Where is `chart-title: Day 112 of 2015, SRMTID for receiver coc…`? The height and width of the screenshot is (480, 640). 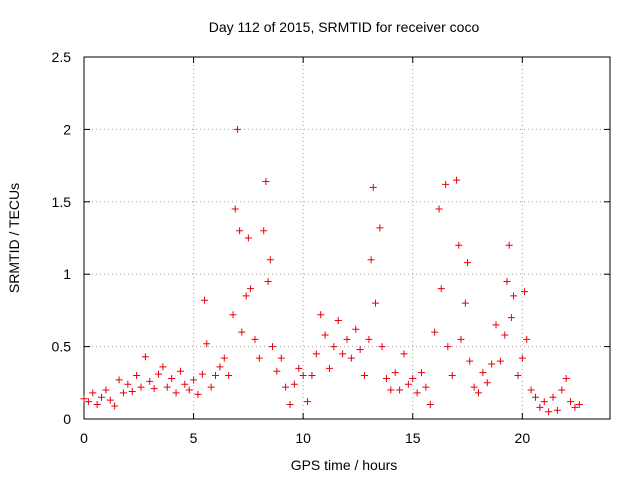 chart-title: Day 112 of 2015, SRMTID for receiver coc… is located at coordinates (344, 27).